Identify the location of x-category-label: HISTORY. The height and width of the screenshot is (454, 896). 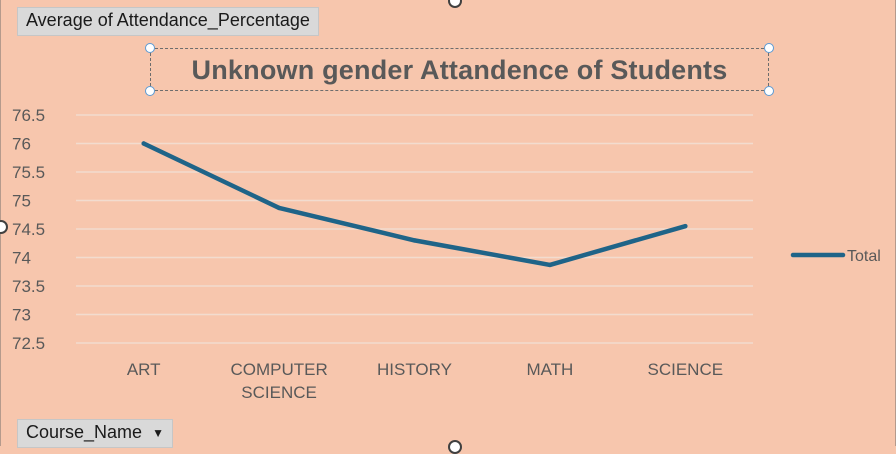
(414, 369).